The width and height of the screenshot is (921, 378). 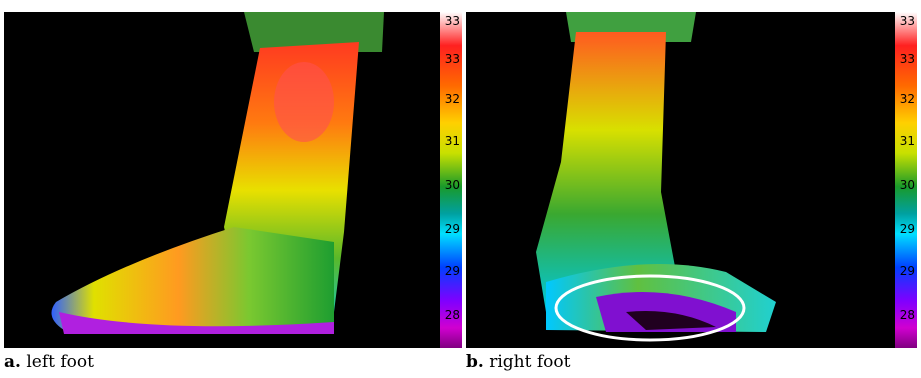 I want to click on caption-text: right foot, so click(x=527, y=362).